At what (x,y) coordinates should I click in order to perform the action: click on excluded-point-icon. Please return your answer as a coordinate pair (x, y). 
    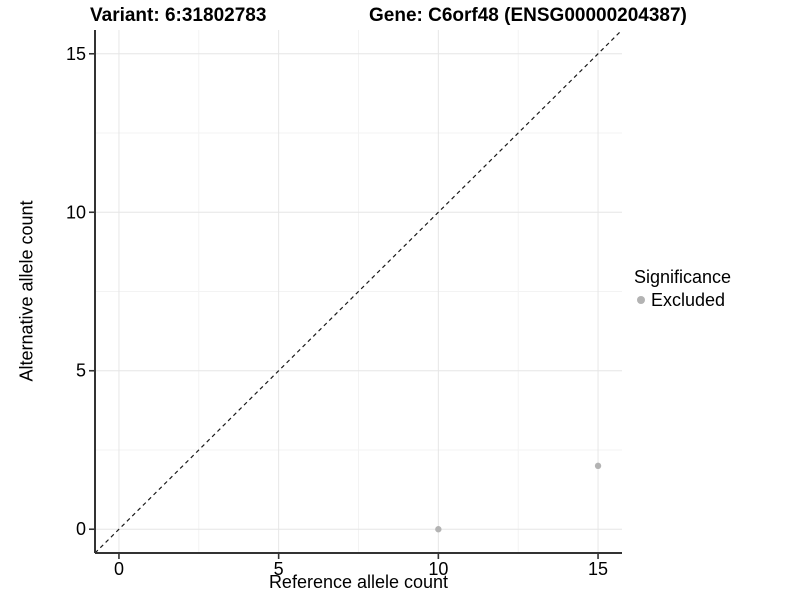
    Looking at the image, I should click on (641, 300).